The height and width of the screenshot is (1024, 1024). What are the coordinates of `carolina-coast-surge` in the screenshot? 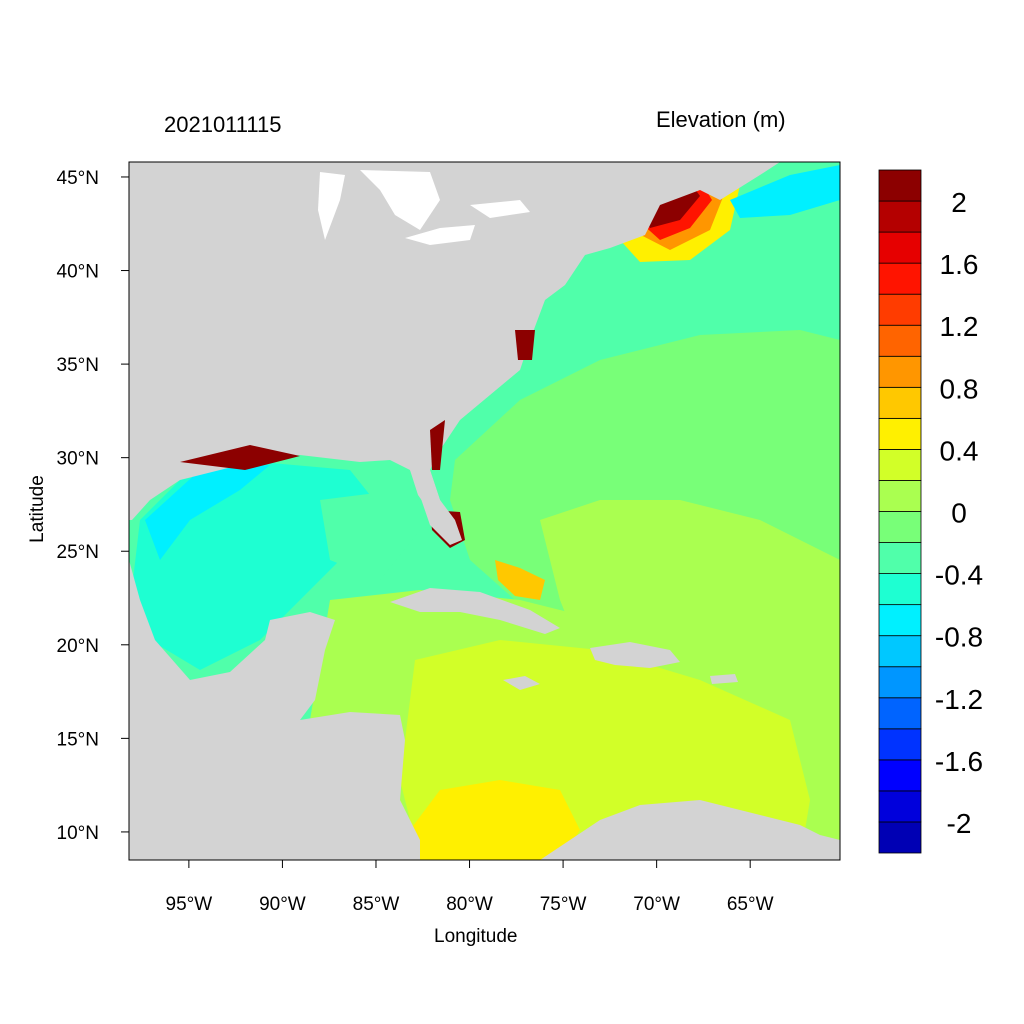 It's located at (525, 345).